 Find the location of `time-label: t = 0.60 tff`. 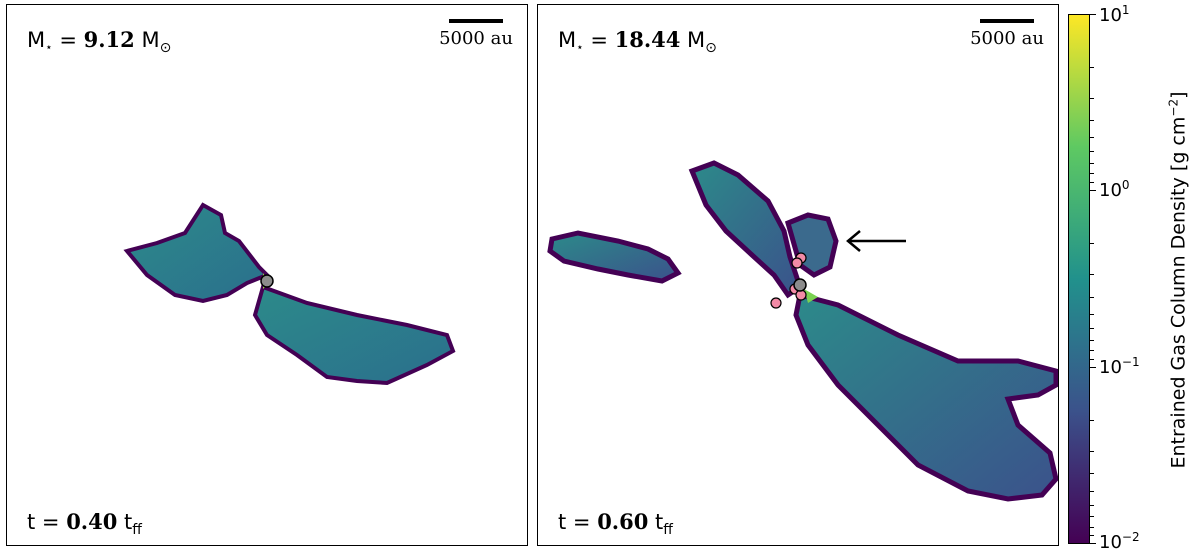

time-label: t = 0.60 tff is located at coordinates (615, 523).